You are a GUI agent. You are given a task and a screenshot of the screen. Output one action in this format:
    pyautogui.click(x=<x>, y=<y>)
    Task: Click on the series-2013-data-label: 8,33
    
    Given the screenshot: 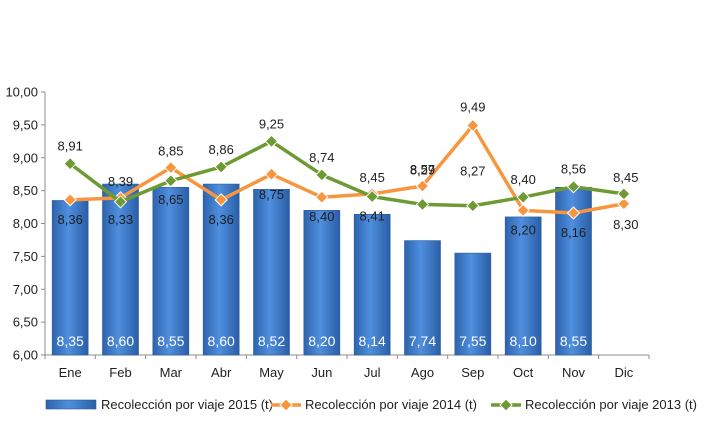 What is the action you would take?
    pyautogui.click(x=120, y=219)
    